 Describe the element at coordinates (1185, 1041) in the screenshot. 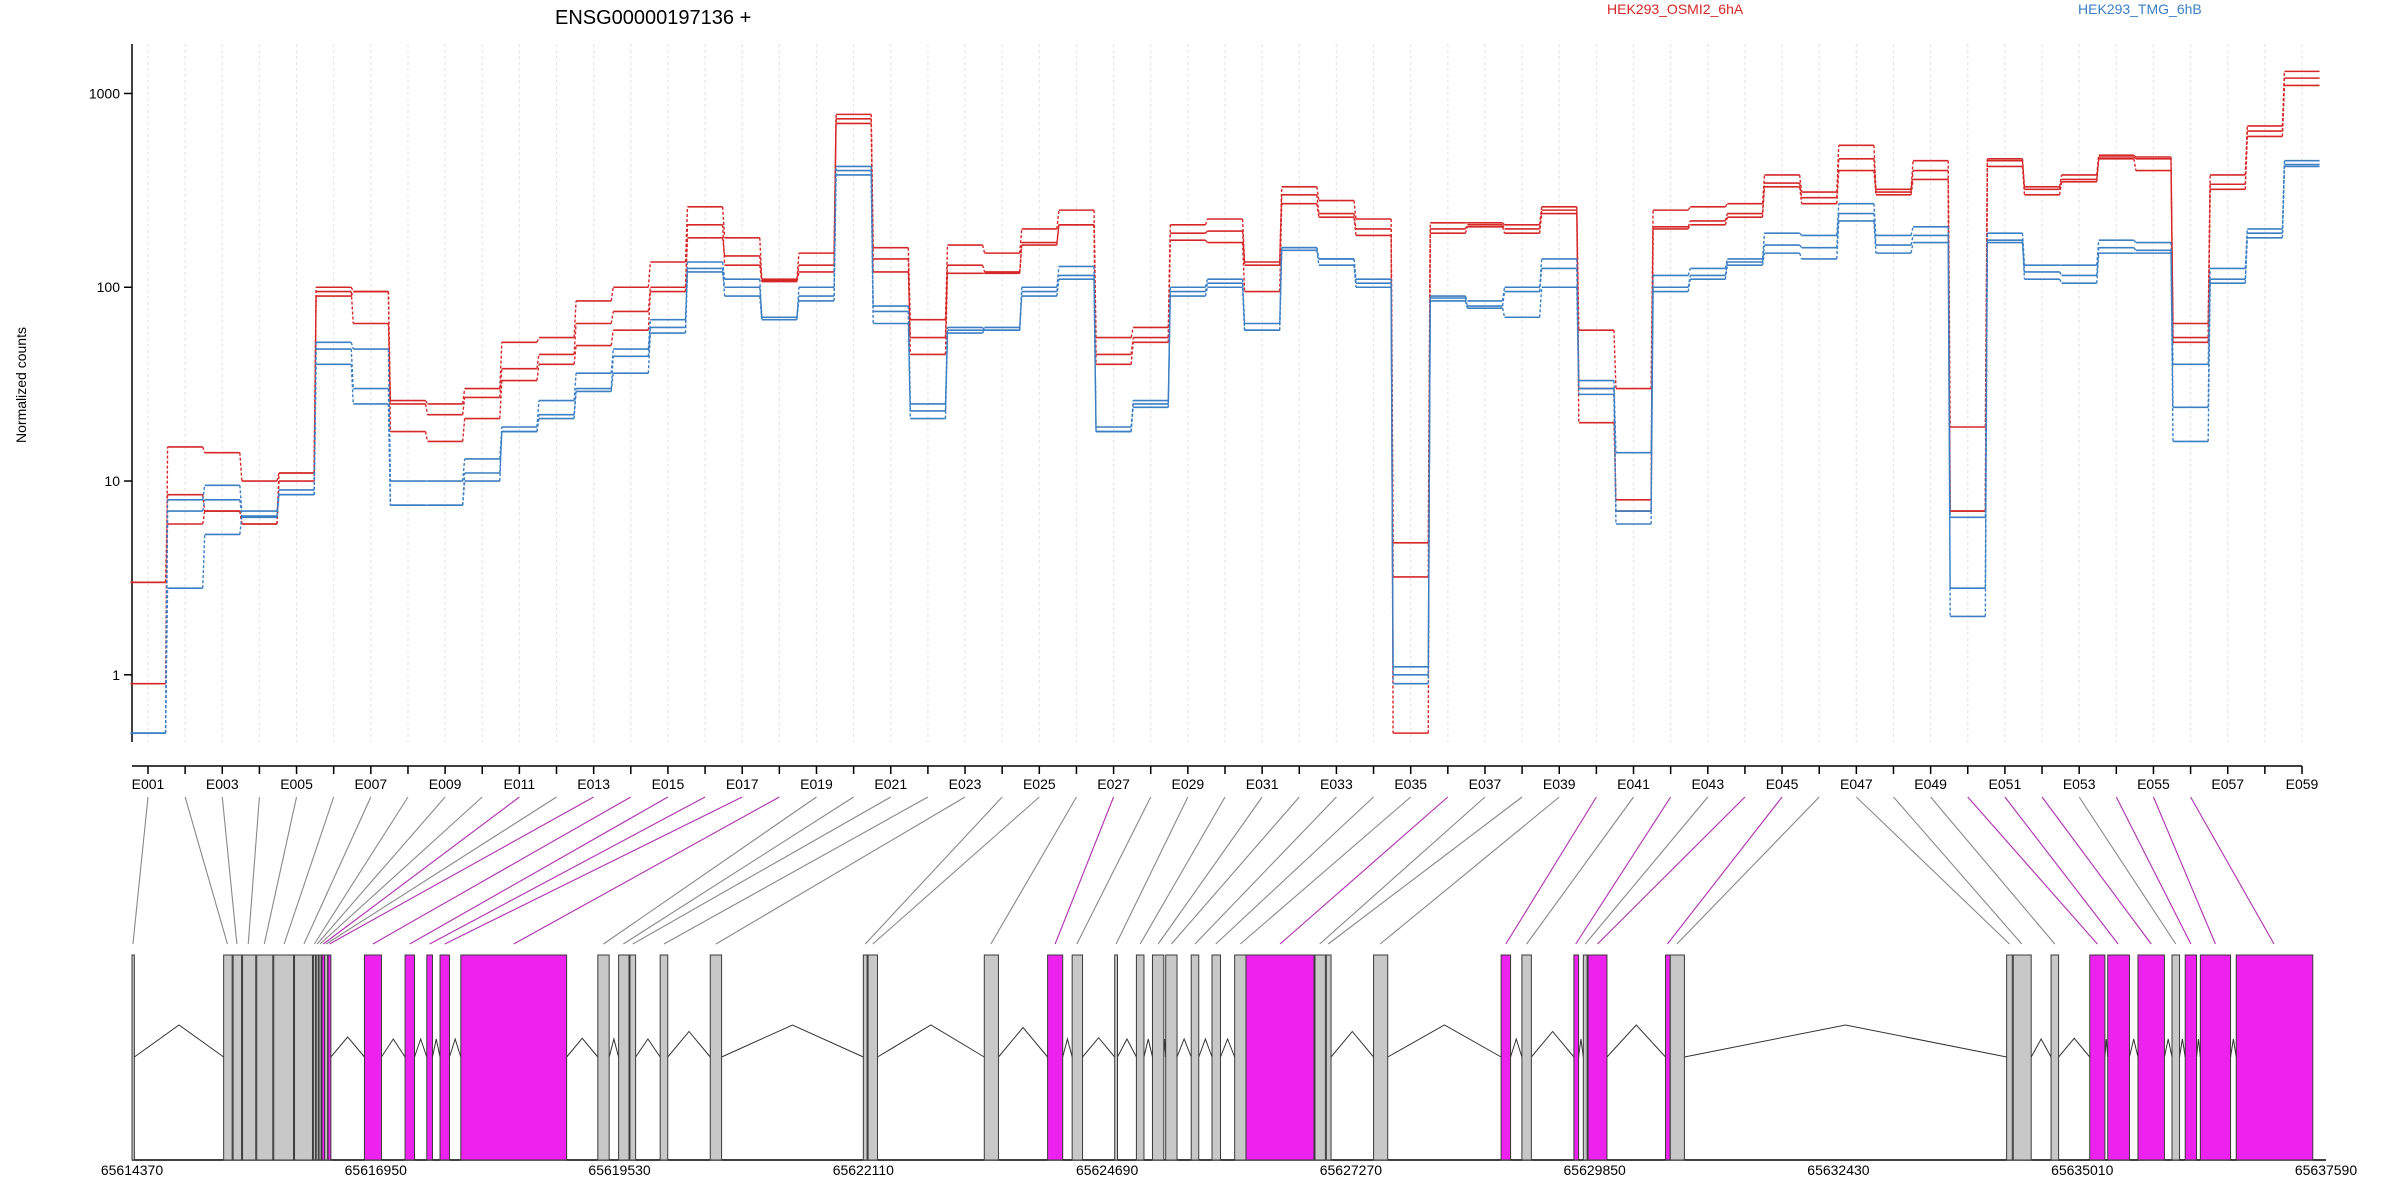

I see `intron-lines` at that location.